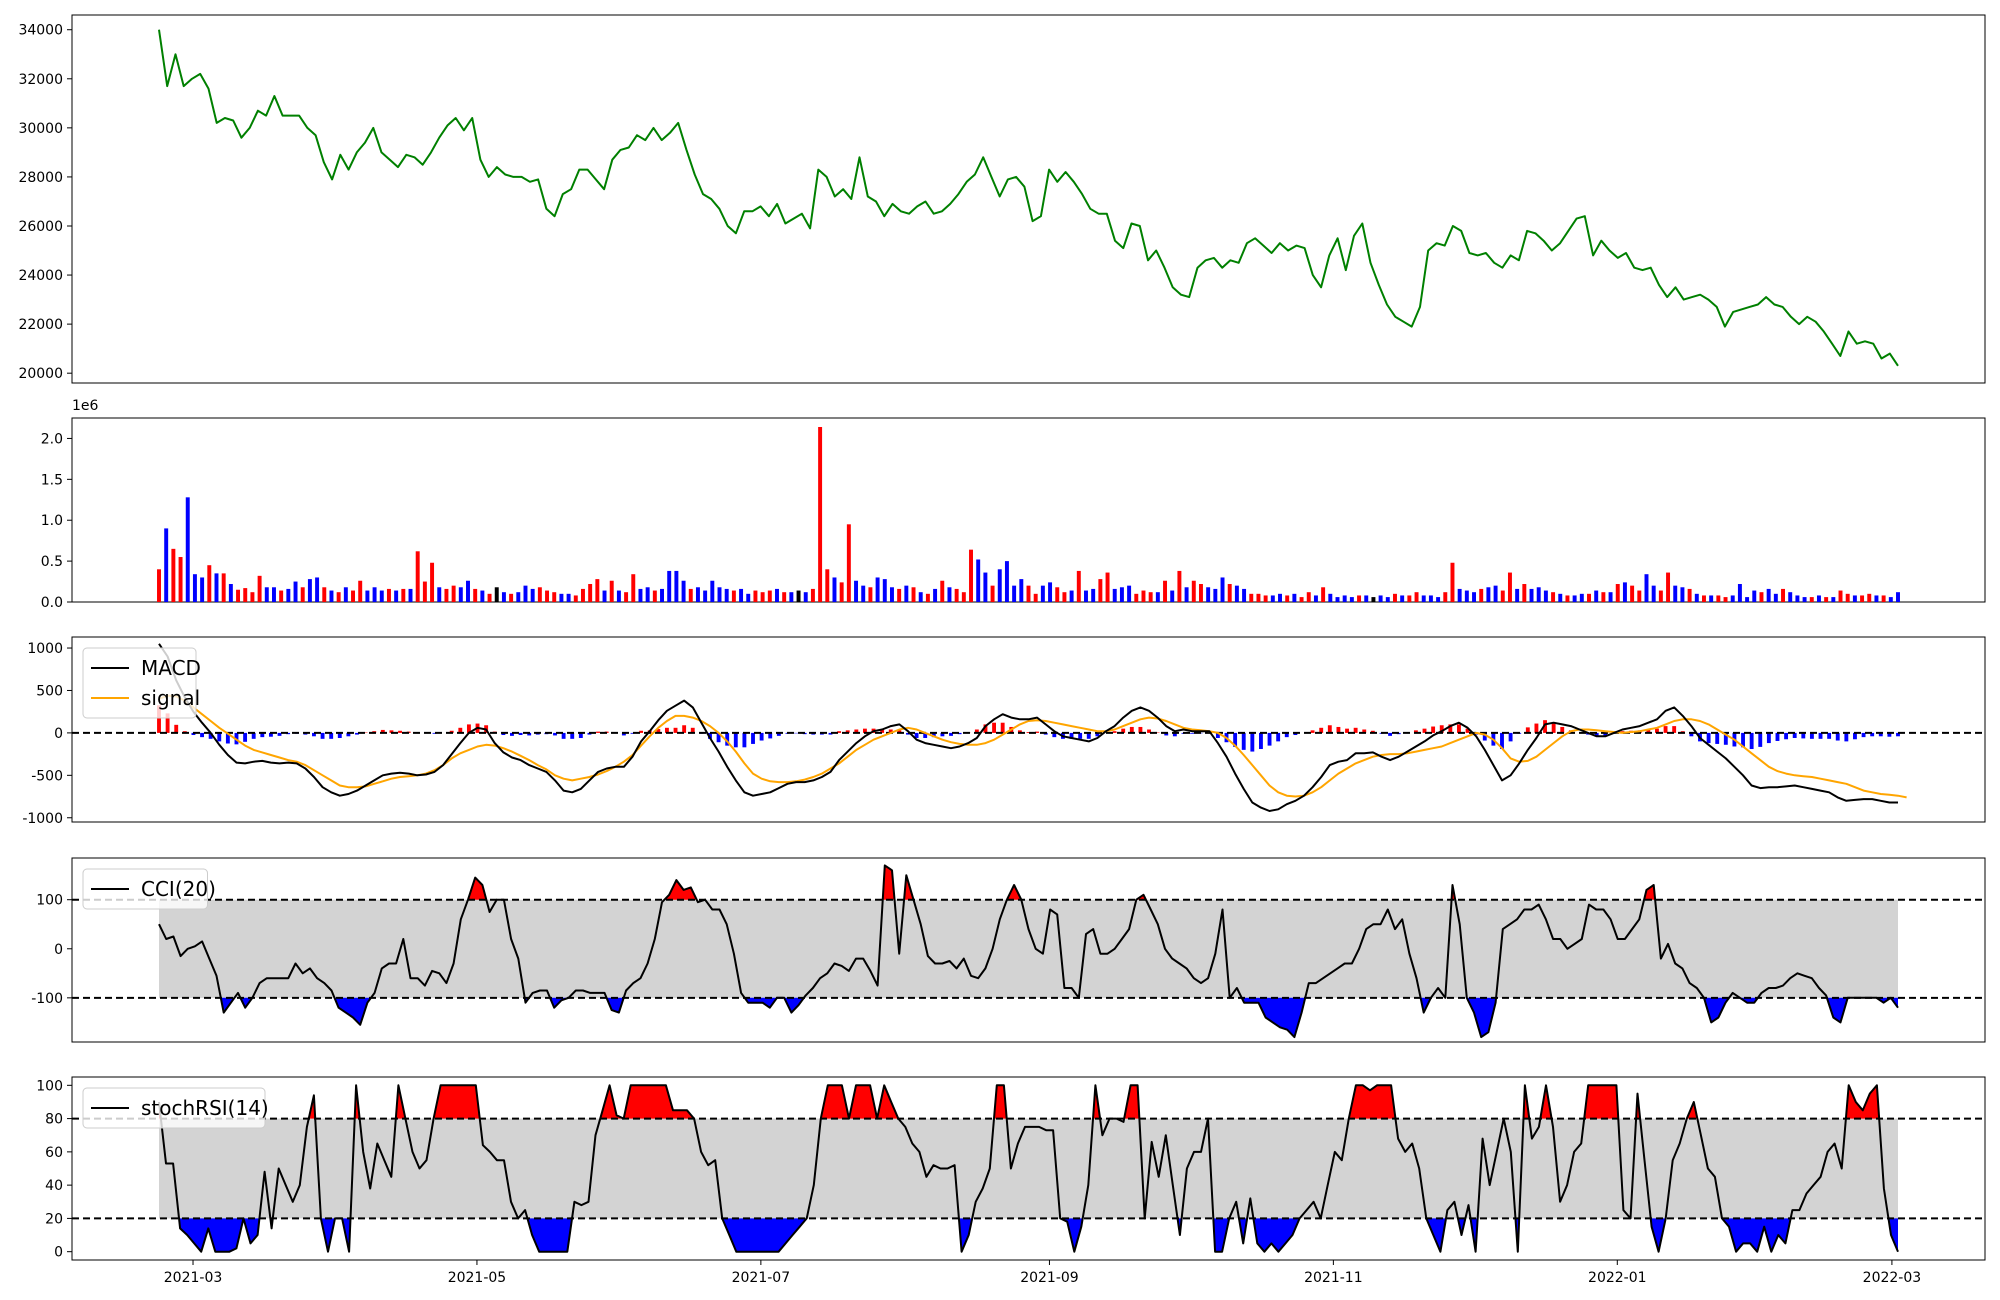  What do you see at coordinates (45, 649) in the screenshot?
I see `macd-ytick-label: 1000` at bounding box center [45, 649].